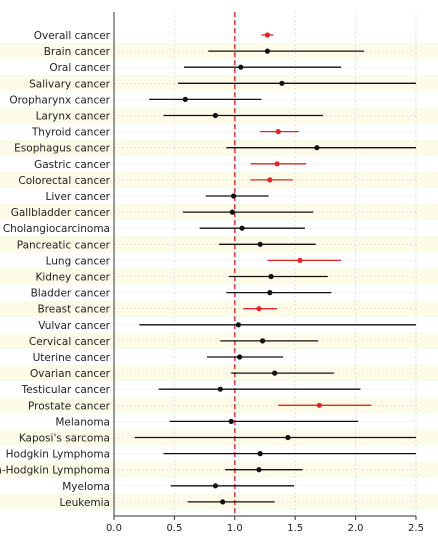 This screenshot has height=544, width=438. Describe the element at coordinates (416, 528) in the screenshot. I see `x-tick-label: 2.5` at that location.